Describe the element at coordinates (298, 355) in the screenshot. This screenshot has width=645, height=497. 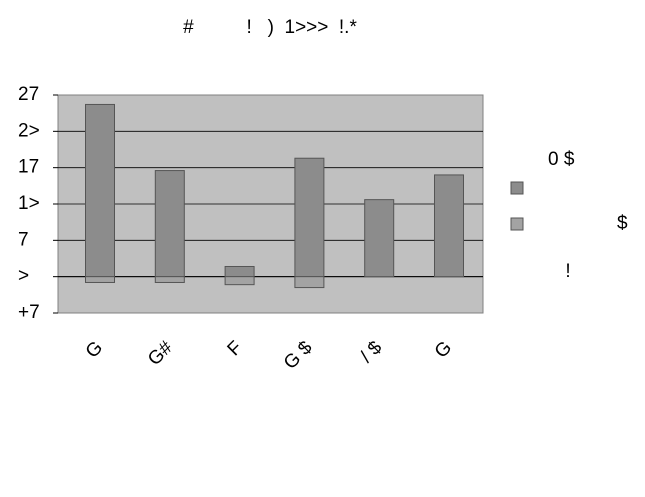
I see `x-tick-label: G $` at that location.